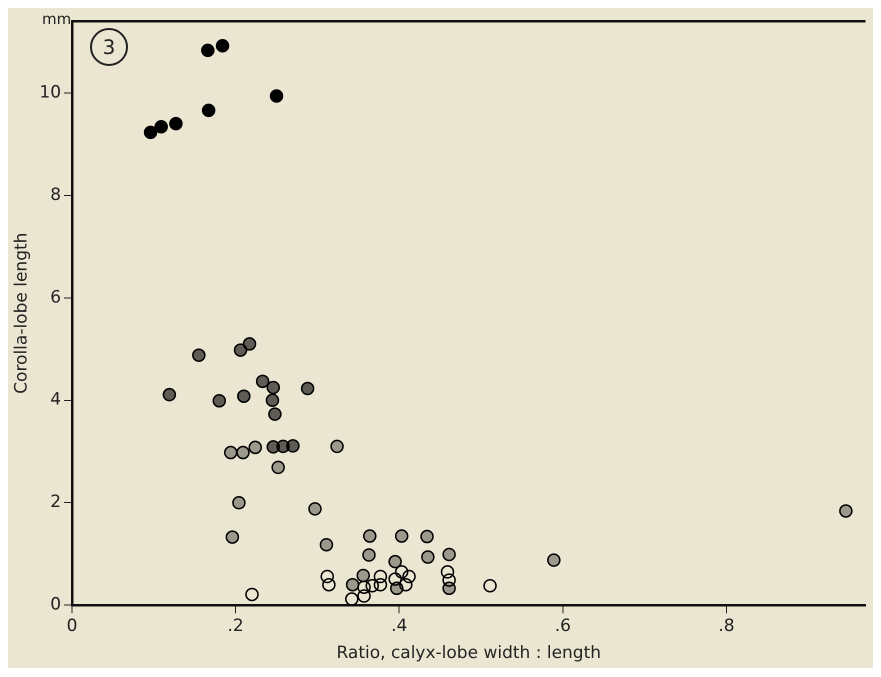  What do you see at coordinates (57, 19) in the screenshot?
I see `text: mm` at bounding box center [57, 19].